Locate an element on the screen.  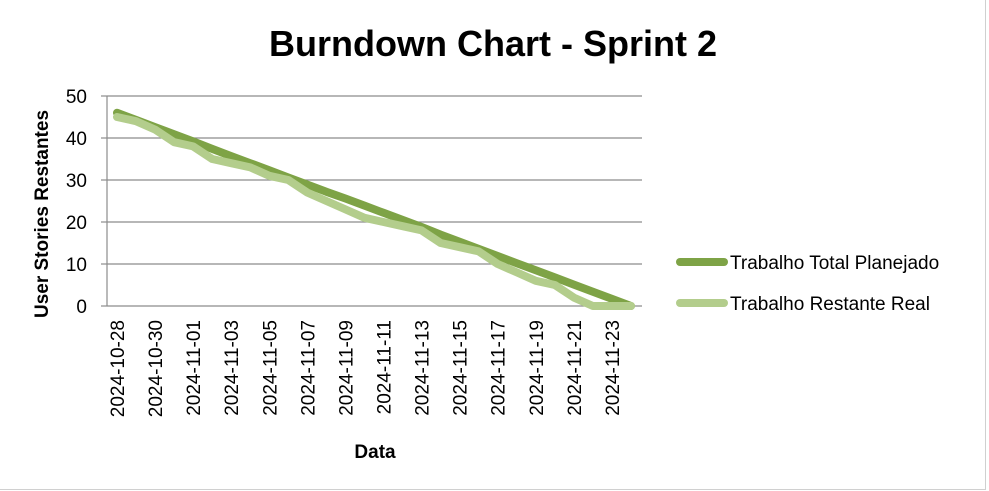
x-tick-label: 2024-11-19 is located at coordinates (537, 368).